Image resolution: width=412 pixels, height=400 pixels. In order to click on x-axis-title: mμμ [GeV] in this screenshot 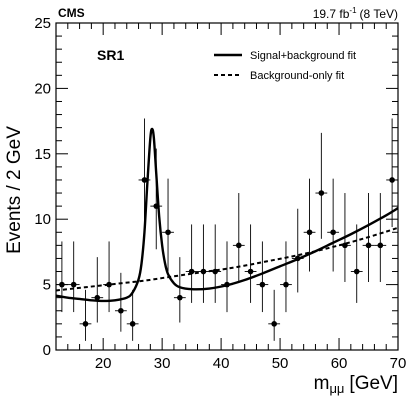, I will do `click(356, 384)`.